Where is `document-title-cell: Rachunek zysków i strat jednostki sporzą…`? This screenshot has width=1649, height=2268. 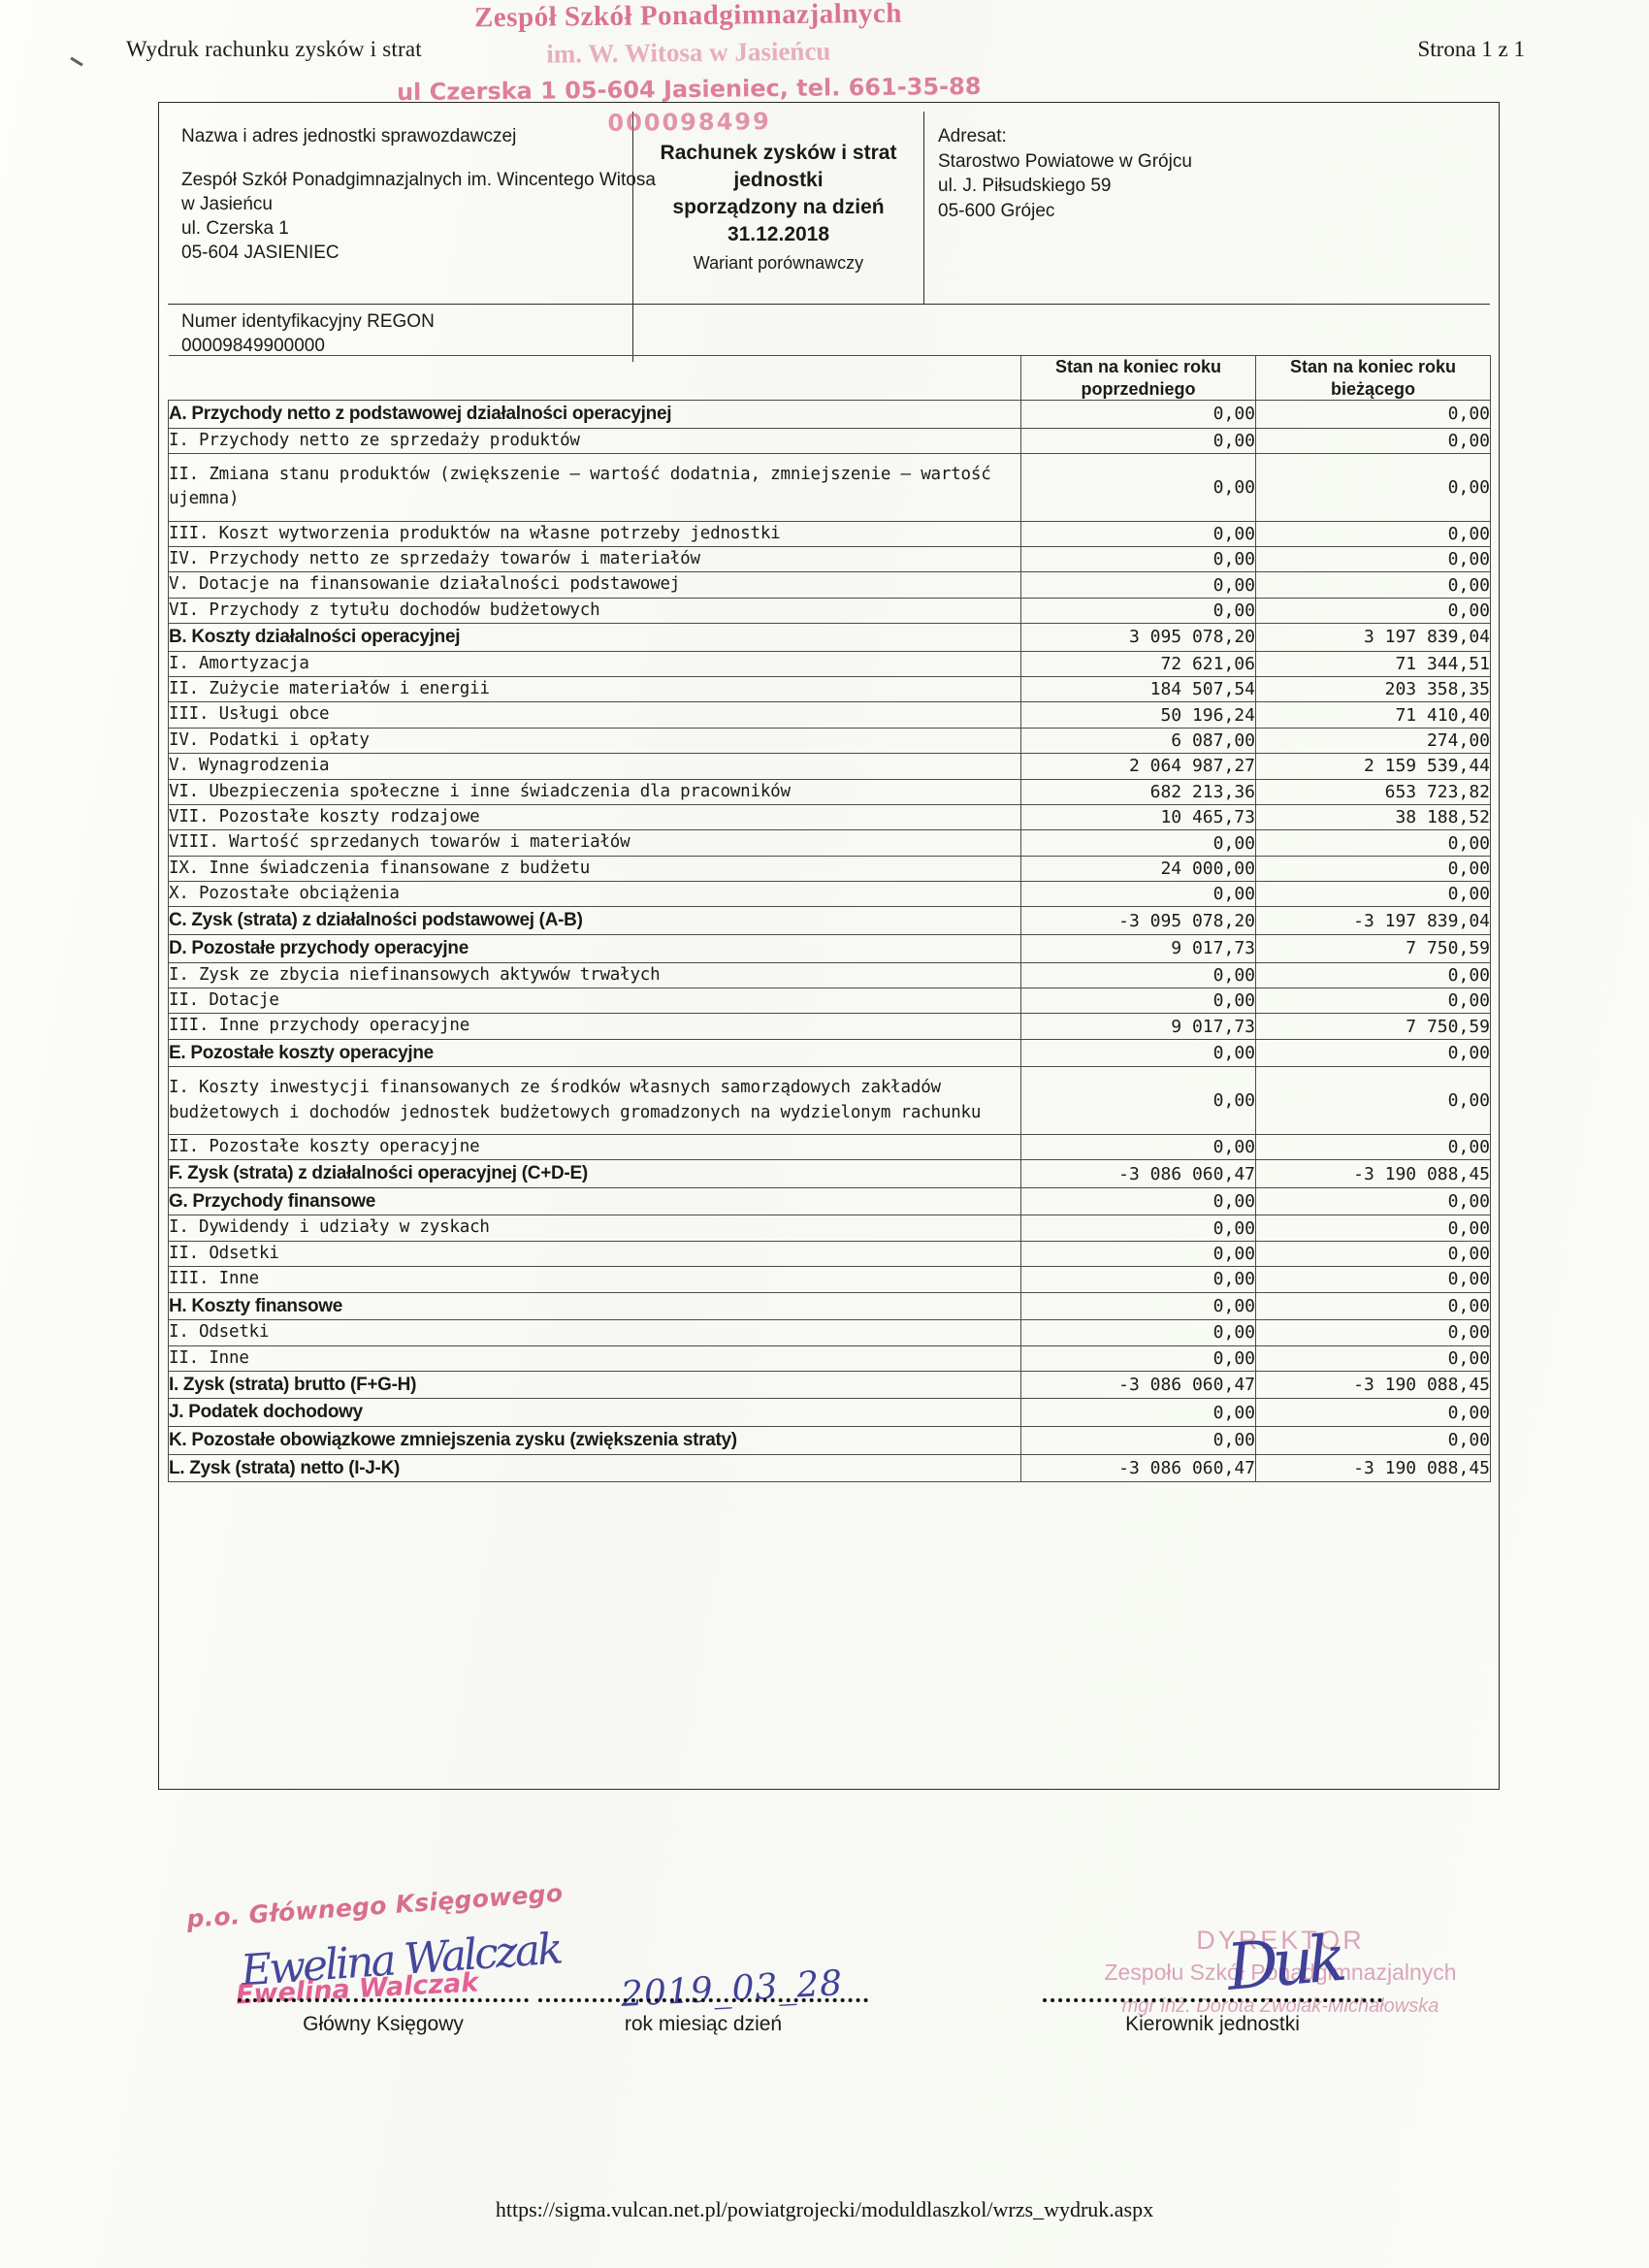
document-title-cell: Rachunek zysków i strat jednostki sporzą… is located at coordinates (778, 208).